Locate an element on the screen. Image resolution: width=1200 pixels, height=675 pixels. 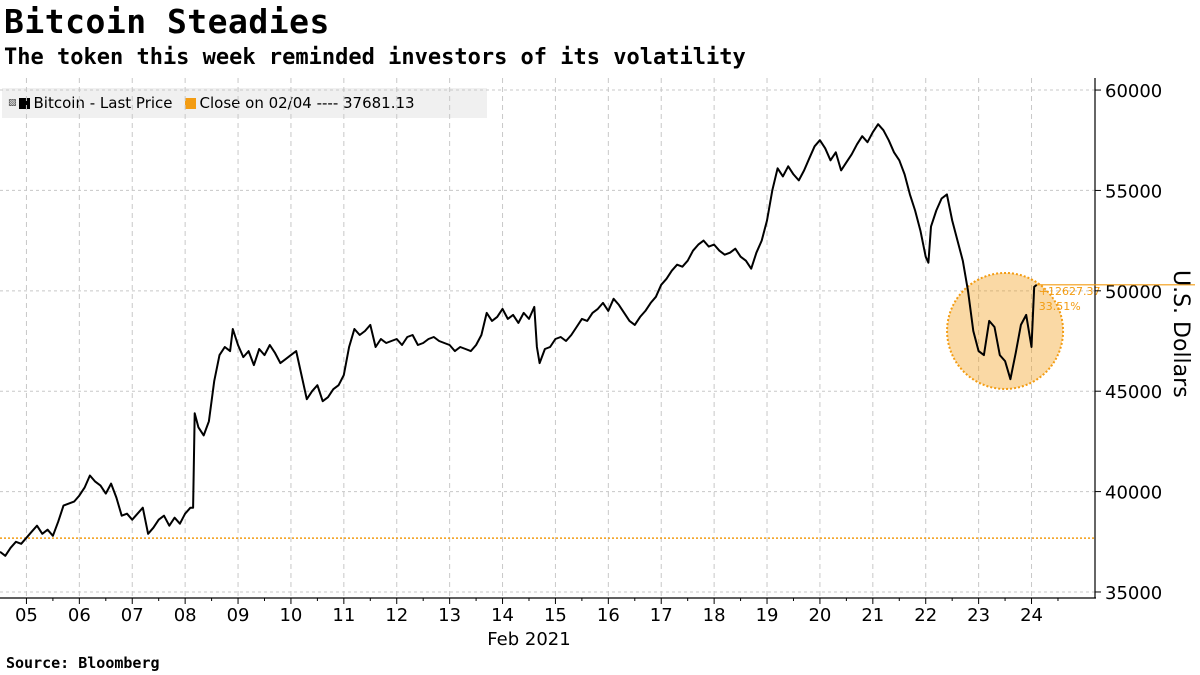
y-tick-label: 50000 is located at coordinates (1133, 292).